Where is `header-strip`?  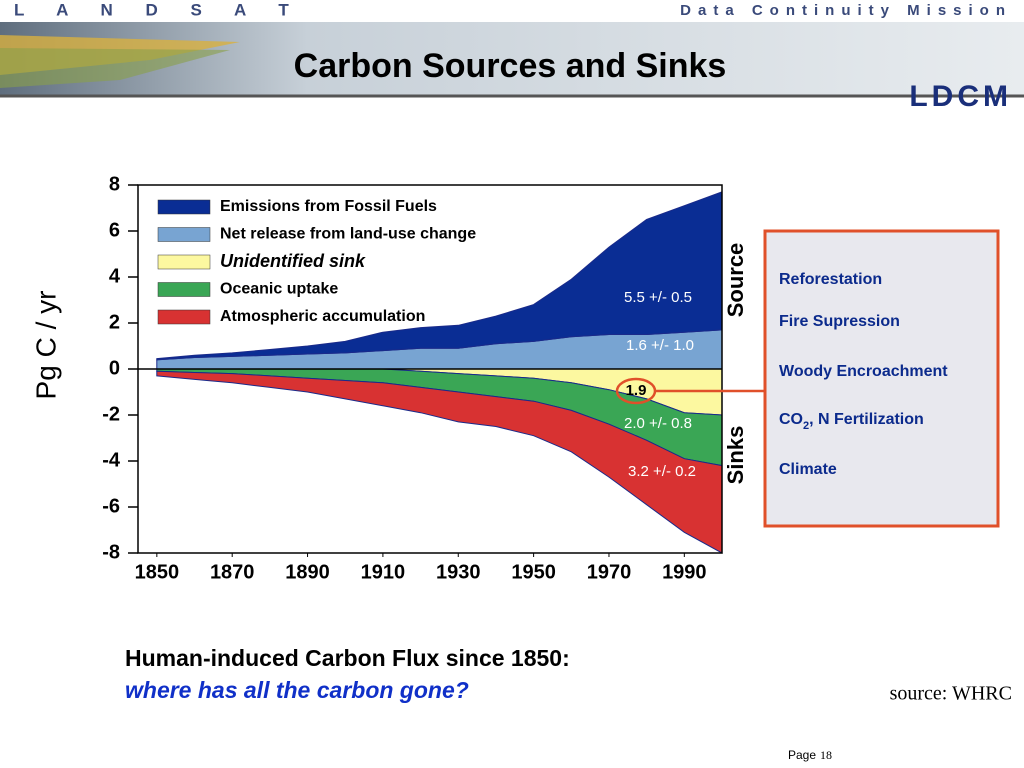 header-strip is located at coordinates (512, 11).